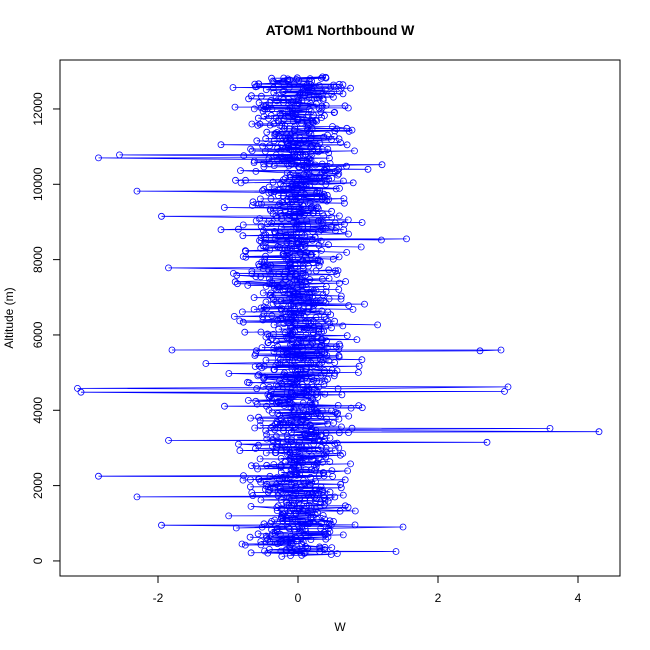 The image size is (650, 650). I want to click on x-tick-label: -2, so click(158, 598).